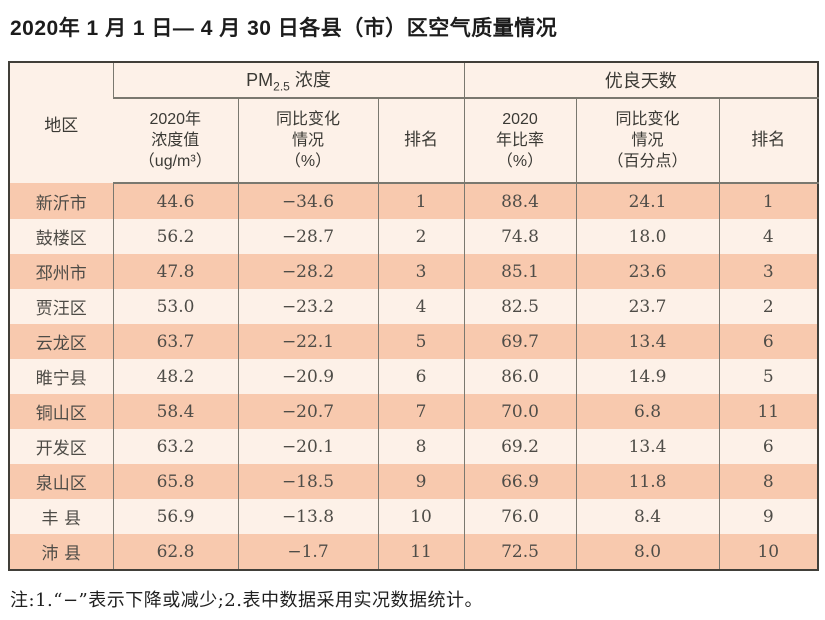 The width and height of the screenshot is (825, 620). Describe the element at coordinates (647, 411) in the screenshot. I see `good-change-cell: 6.8` at that location.